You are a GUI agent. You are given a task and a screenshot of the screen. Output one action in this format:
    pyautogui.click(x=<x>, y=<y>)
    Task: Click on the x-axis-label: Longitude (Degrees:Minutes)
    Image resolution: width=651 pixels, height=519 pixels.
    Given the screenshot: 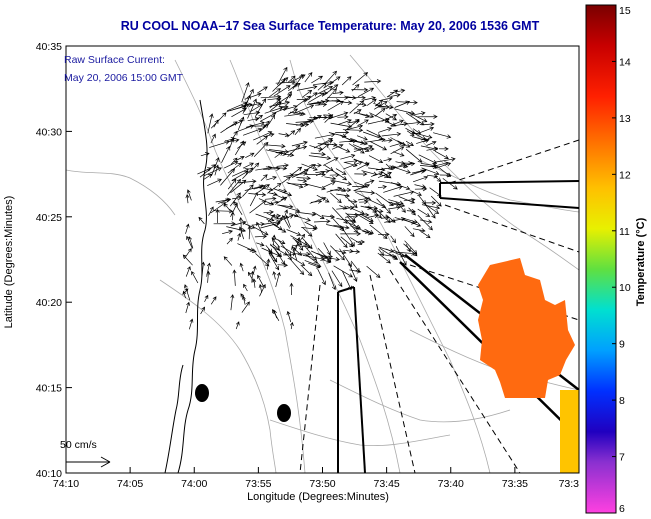 What is the action you would take?
    pyautogui.click(x=318, y=497)
    